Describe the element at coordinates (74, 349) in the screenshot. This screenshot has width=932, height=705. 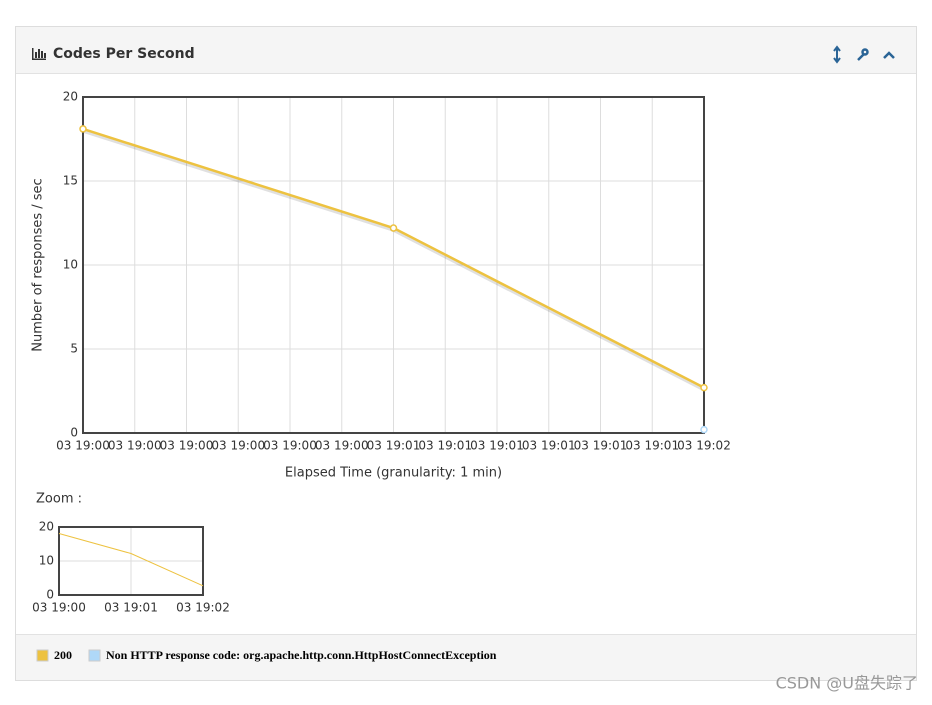
I see `y-tick-label: 5` at that location.